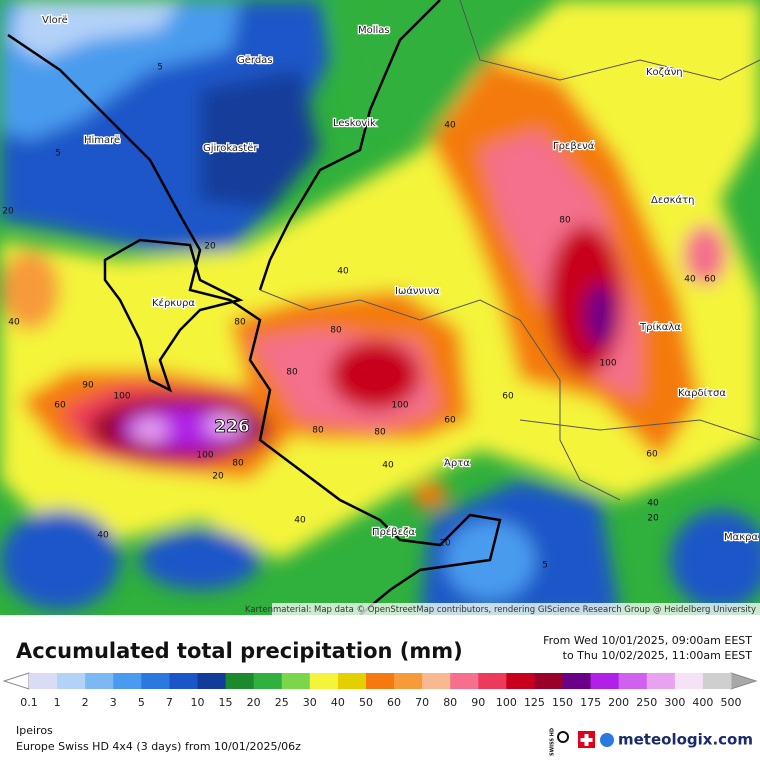 This screenshot has height=764, width=760. I want to click on legend-tick-label: 25, so click(282, 702).